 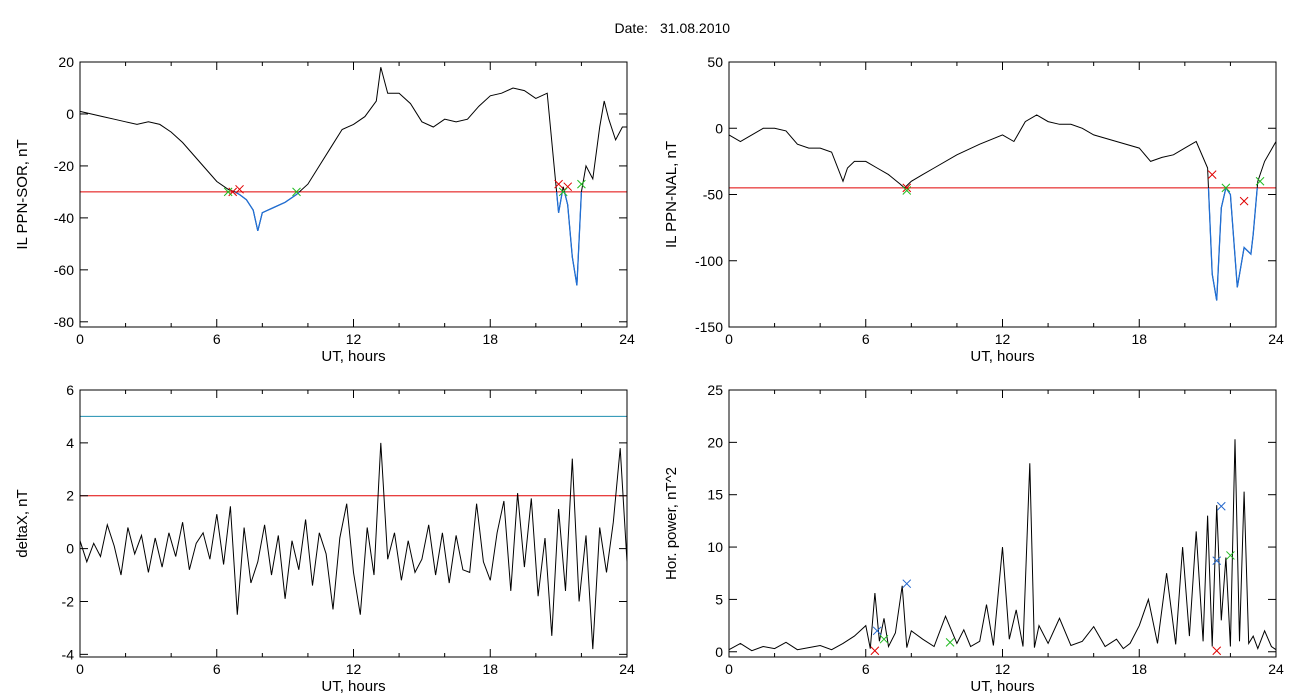 I want to click on date-value: 31.08.2010, so click(x=695, y=28).